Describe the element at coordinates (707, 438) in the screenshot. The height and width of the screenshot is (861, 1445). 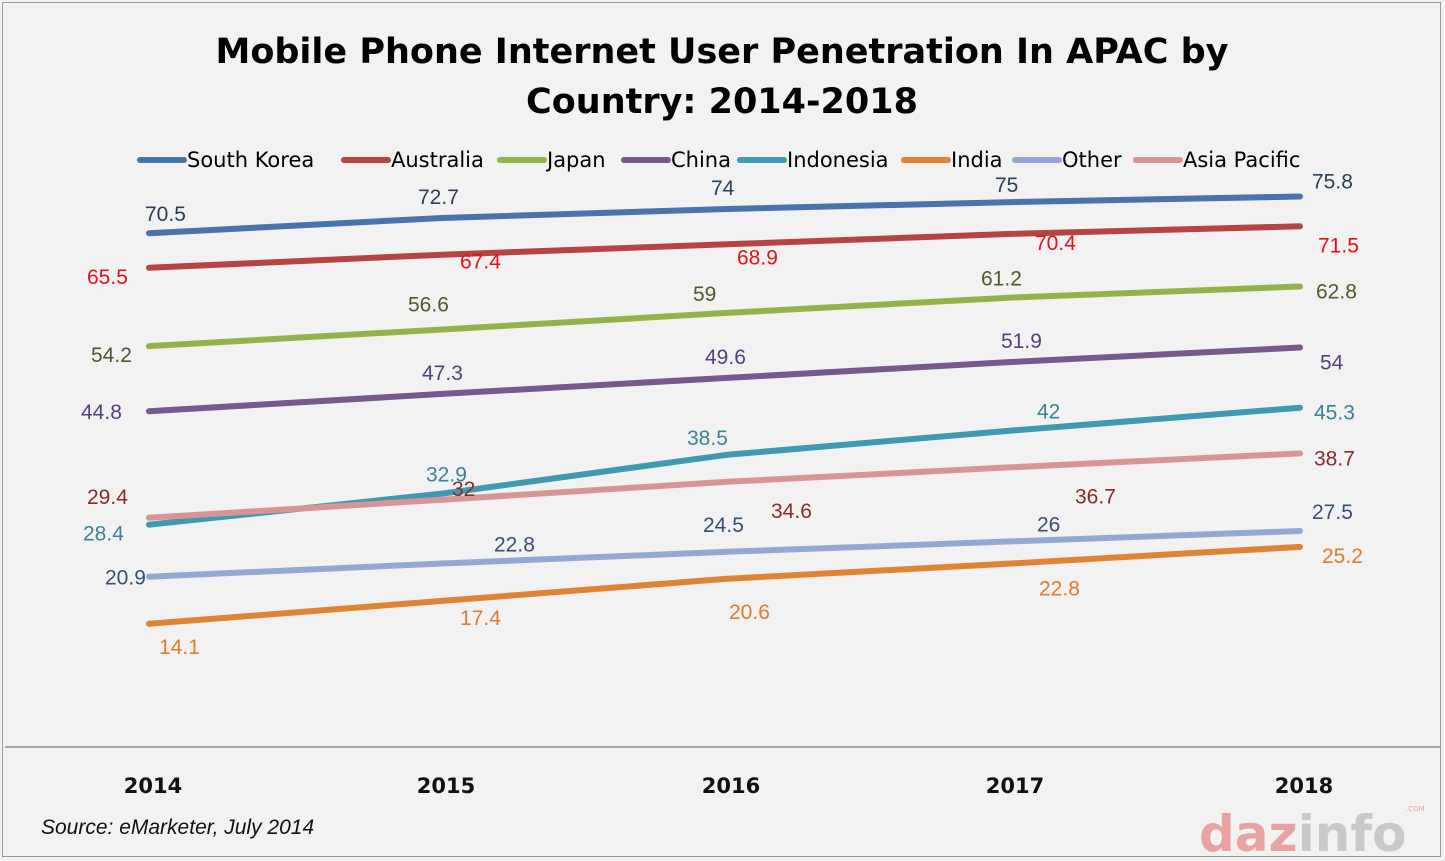
I see `data-label-indonesia-2016: 38.5` at that location.